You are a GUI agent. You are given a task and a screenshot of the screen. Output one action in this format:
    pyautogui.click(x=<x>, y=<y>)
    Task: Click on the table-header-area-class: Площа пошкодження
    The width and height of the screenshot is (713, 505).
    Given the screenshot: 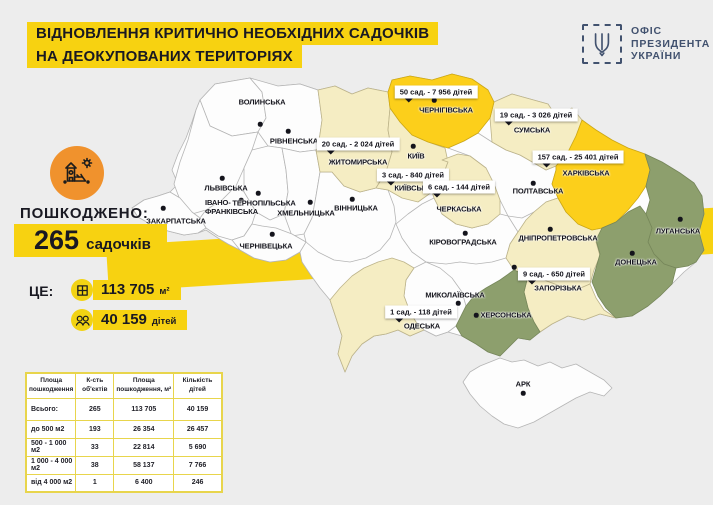 What is the action you would take?
    pyautogui.click(x=51, y=385)
    